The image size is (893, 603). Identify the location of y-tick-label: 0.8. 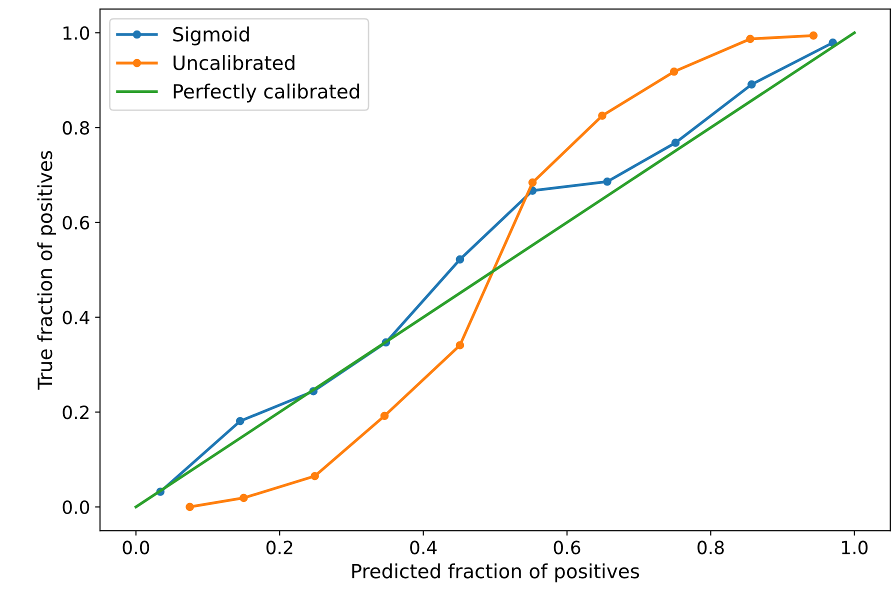
(76, 128).